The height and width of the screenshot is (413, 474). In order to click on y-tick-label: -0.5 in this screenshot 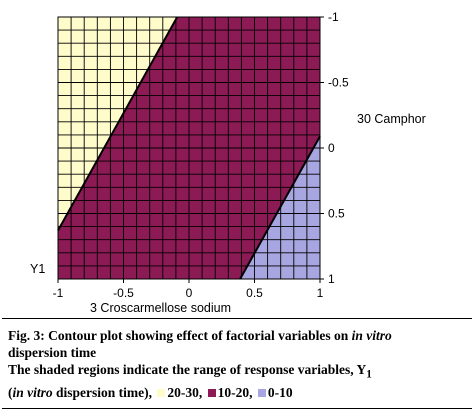, I will do `click(338, 83)`.